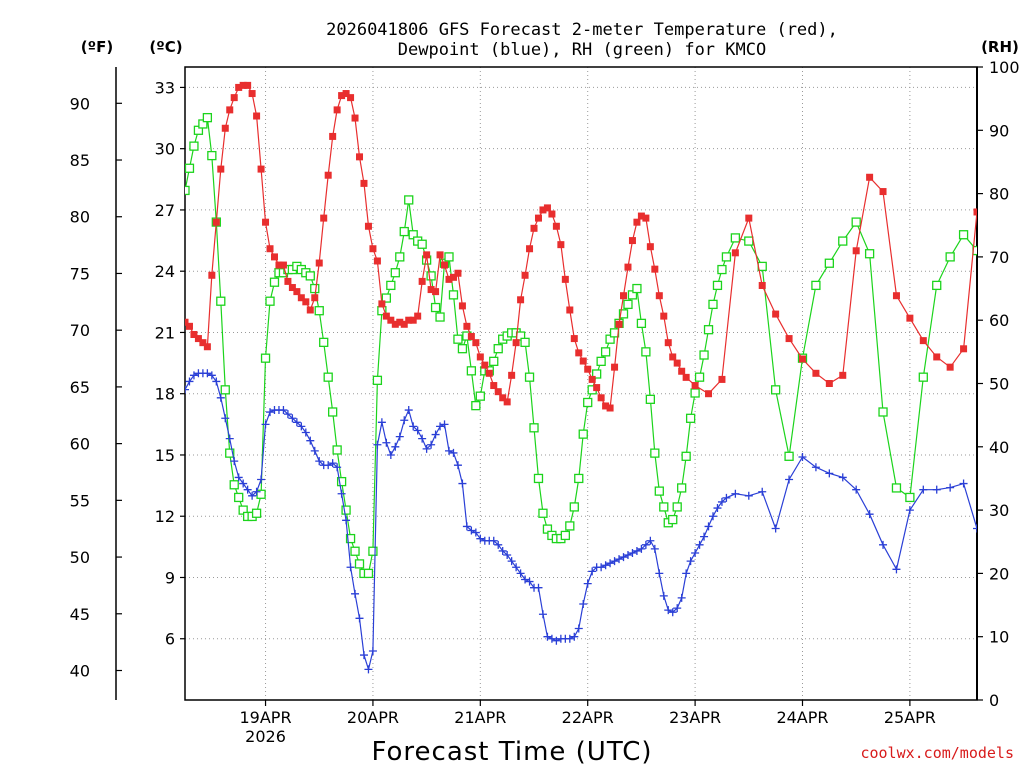 The image size is (1024, 768). Describe the element at coordinates (80, 103) in the screenshot. I see `fahrenheit-tick-label: 90` at that location.